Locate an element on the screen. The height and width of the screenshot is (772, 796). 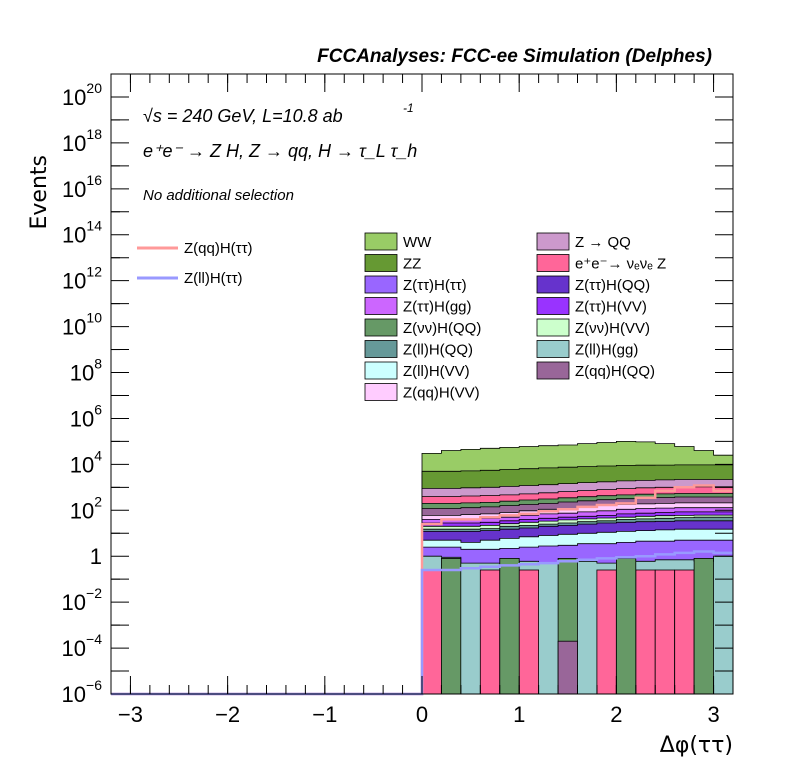
y-tick-label: 10⁻² is located at coordinates (82, 600).